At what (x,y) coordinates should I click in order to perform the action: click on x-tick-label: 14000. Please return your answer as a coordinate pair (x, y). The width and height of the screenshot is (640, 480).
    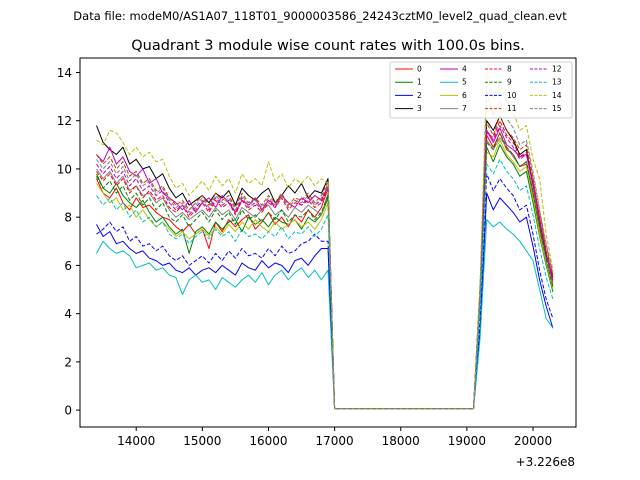
    Looking at the image, I should click on (136, 441).